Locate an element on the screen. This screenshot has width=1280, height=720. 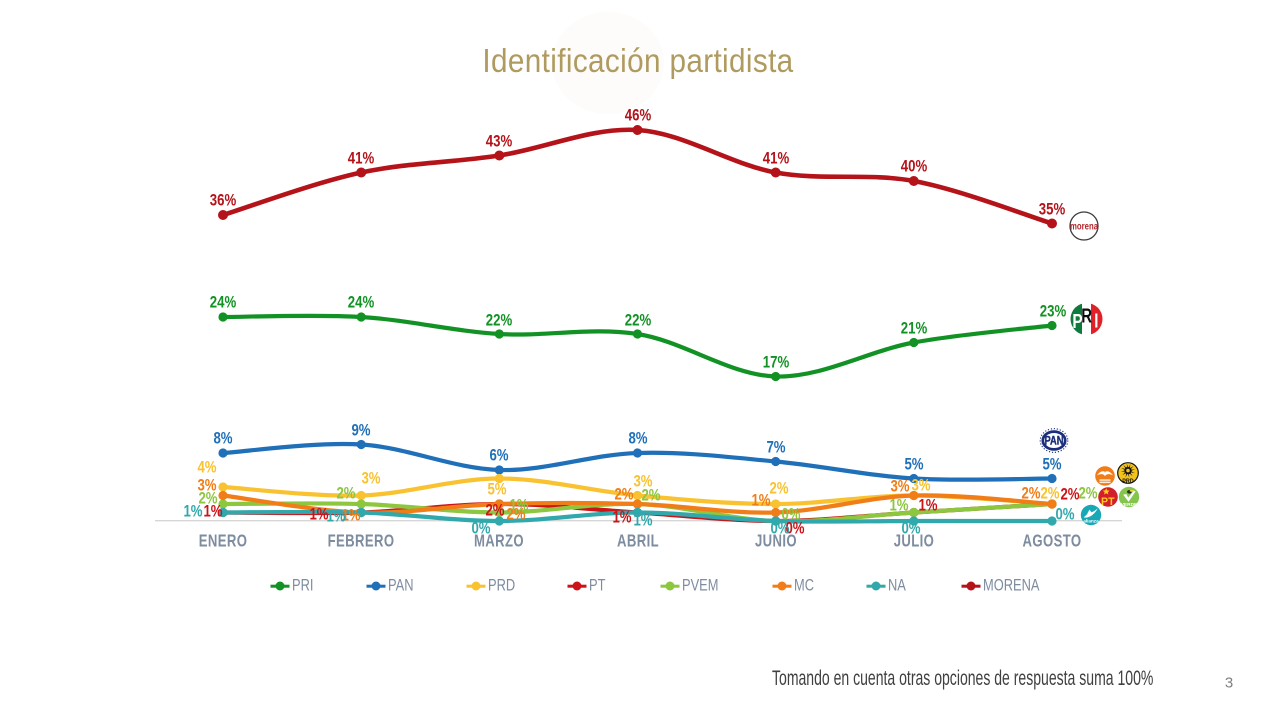
svg-text: I is located at coordinates (1096, 320).